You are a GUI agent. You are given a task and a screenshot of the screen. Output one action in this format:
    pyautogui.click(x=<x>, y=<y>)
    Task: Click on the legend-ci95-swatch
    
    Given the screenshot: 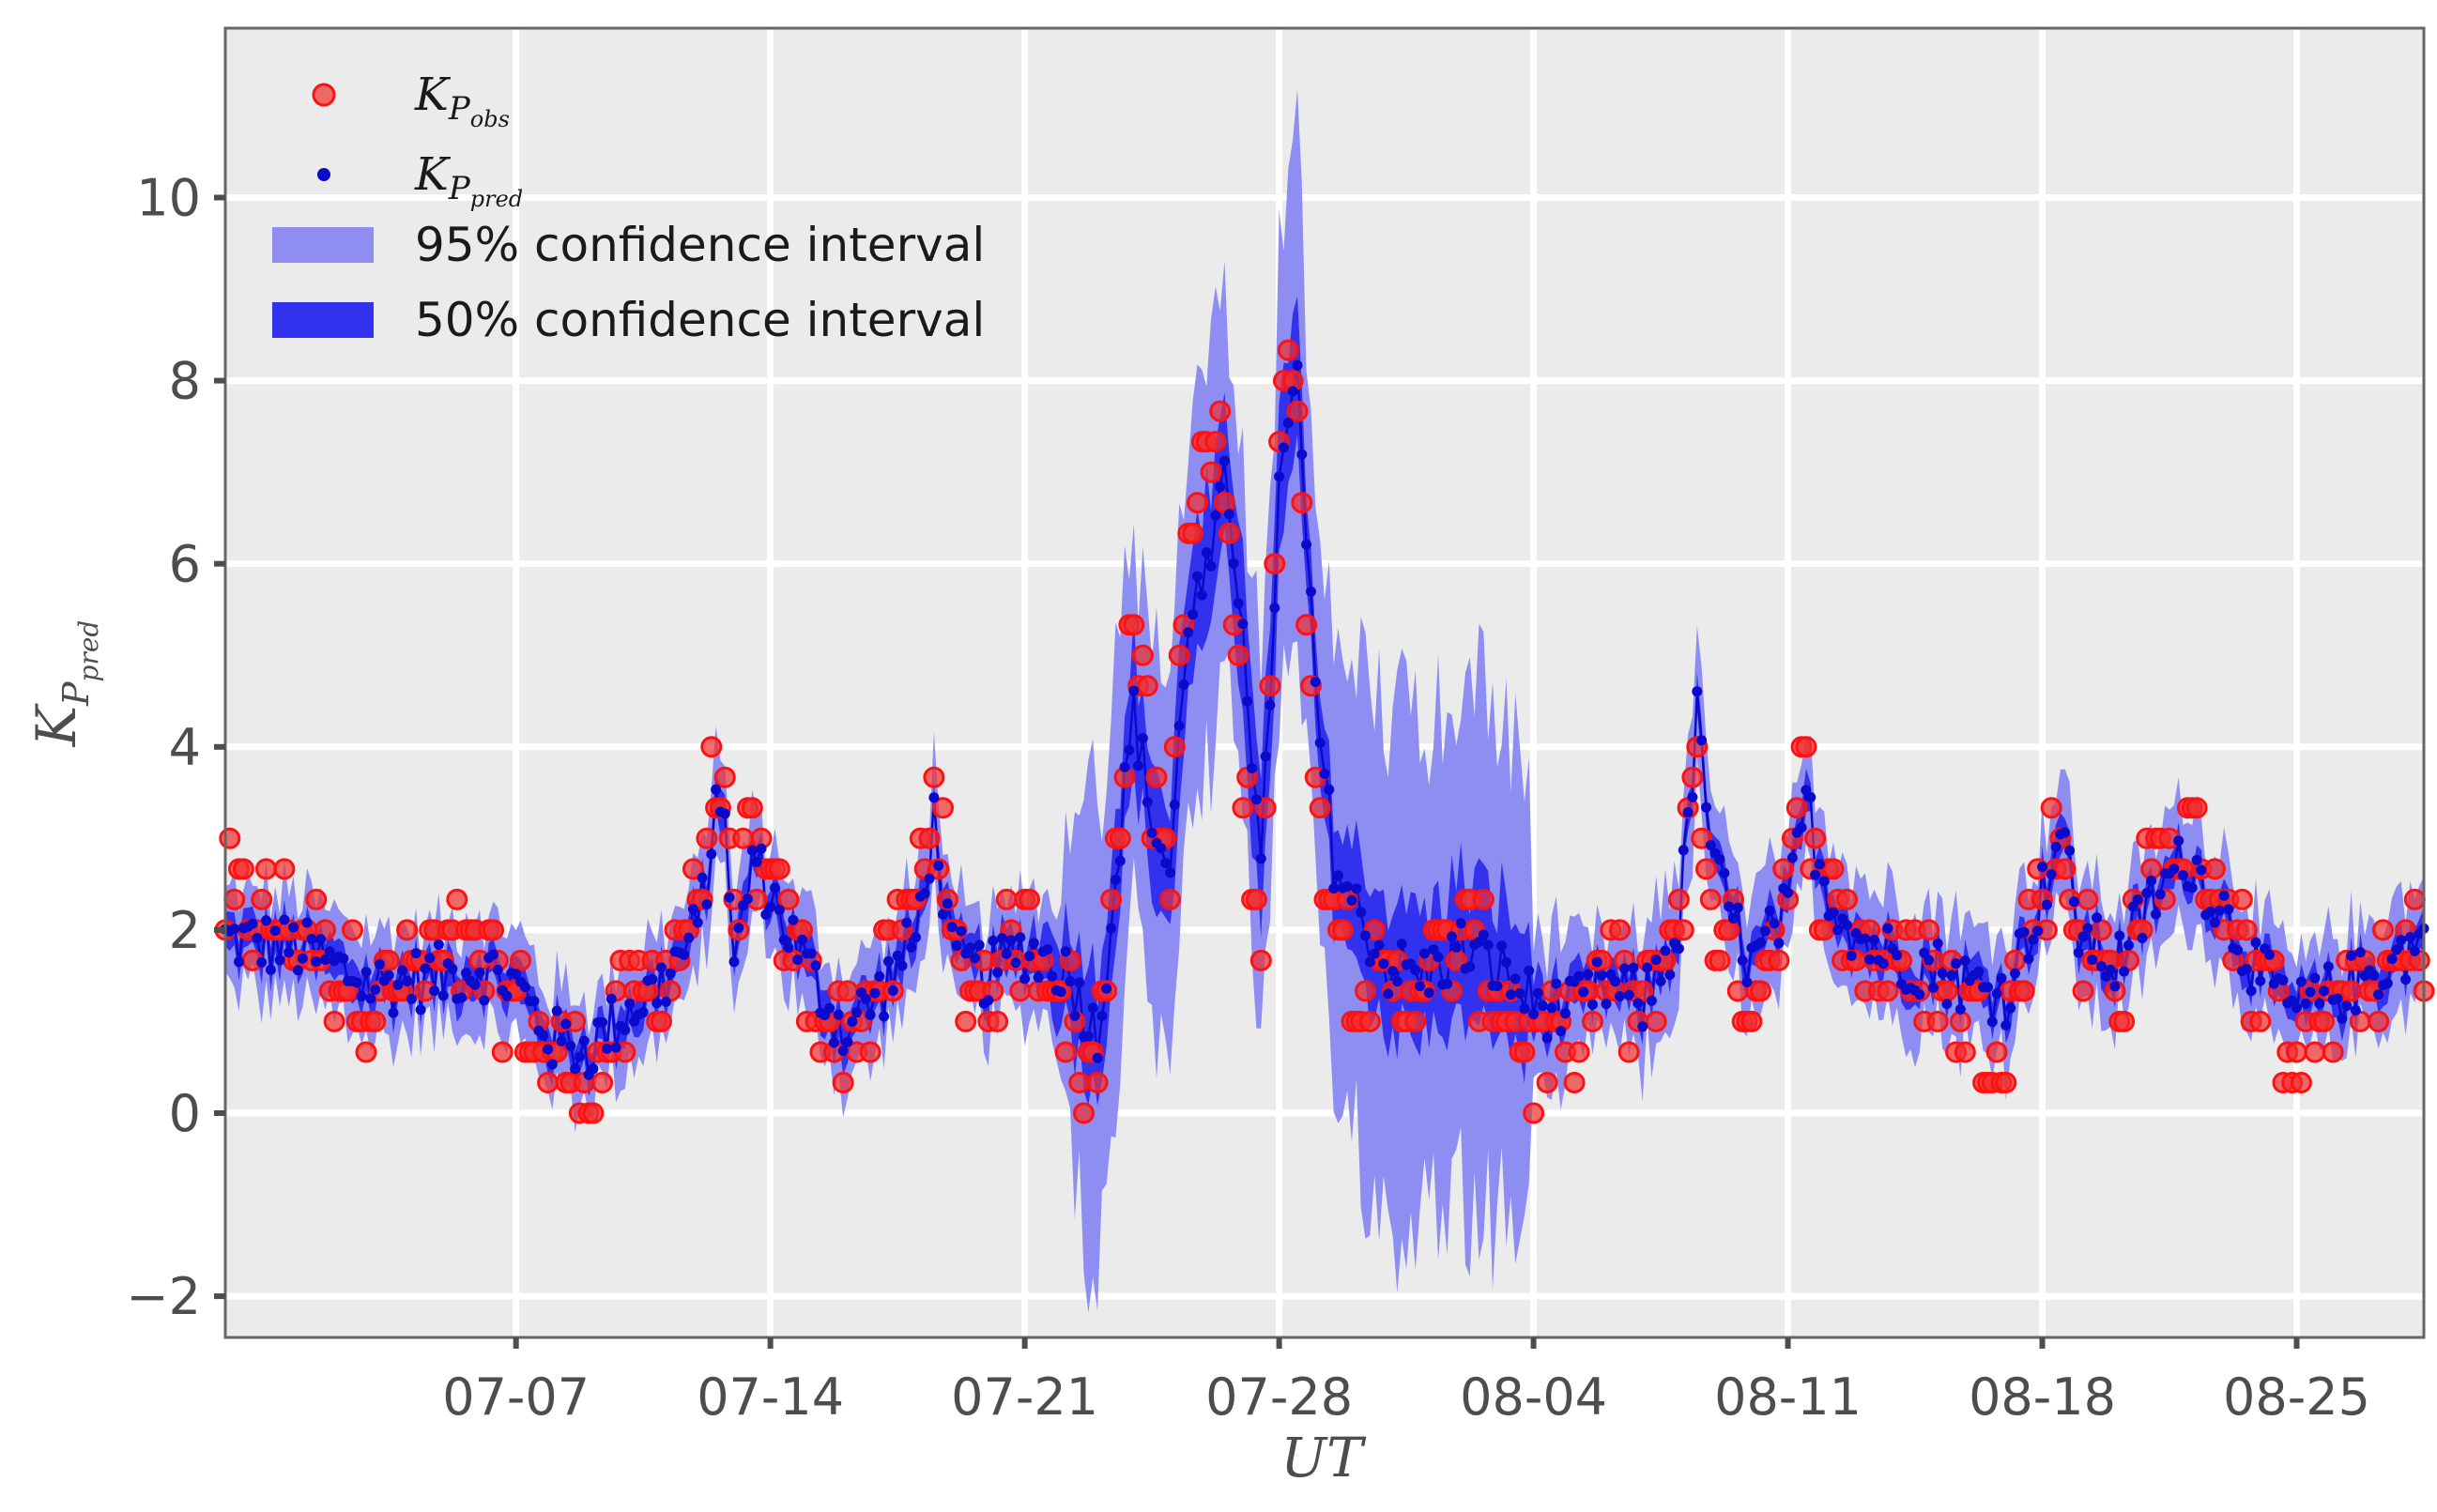 What is the action you would take?
    pyautogui.click(x=323, y=245)
    